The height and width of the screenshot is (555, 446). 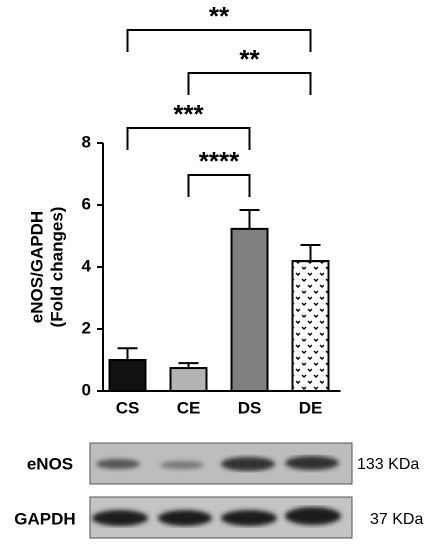 What do you see at coordinates (189, 407) in the screenshot?
I see `x-tick-label: CE` at bounding box center [189, 407].